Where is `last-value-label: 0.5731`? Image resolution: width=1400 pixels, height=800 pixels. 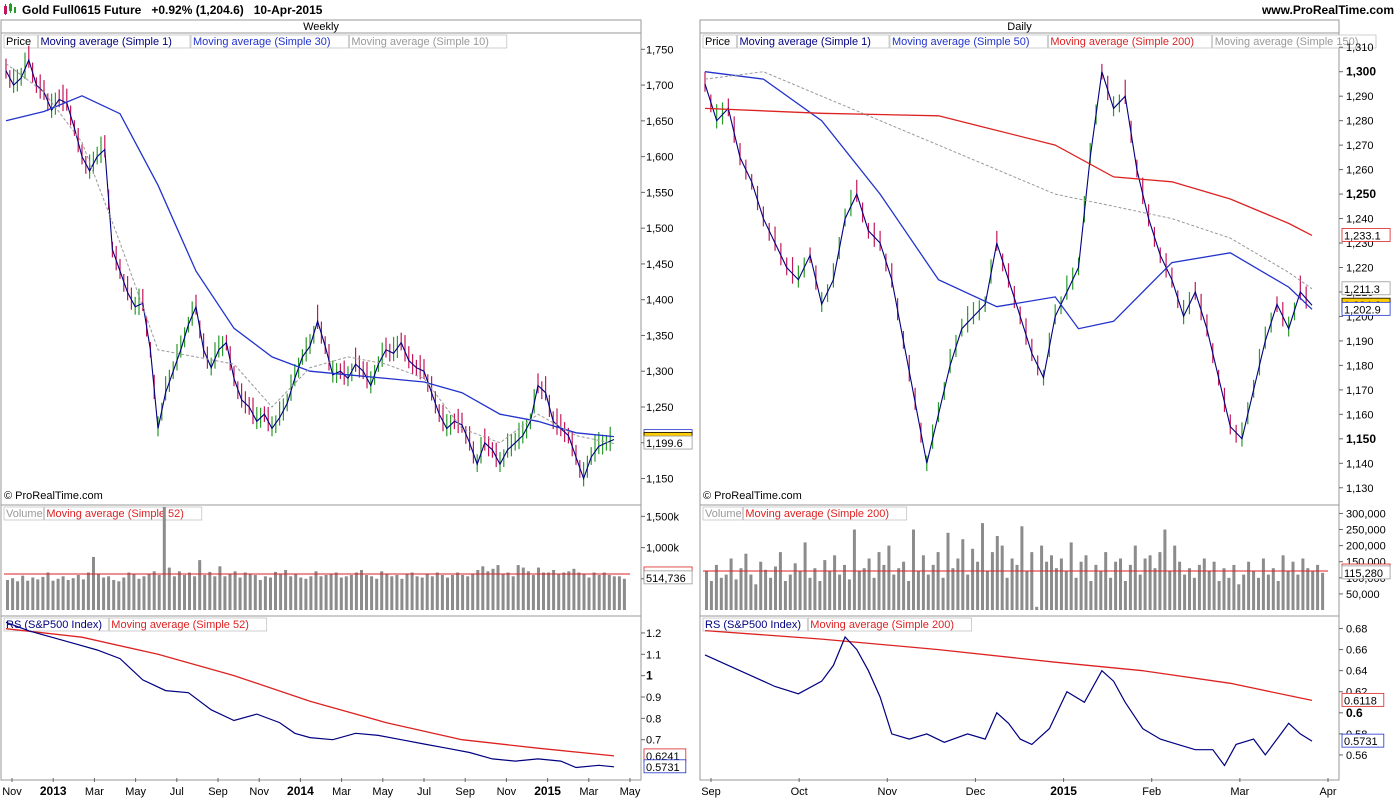 last-value-label: 0.5731 is located at coordinates (1361, 742).